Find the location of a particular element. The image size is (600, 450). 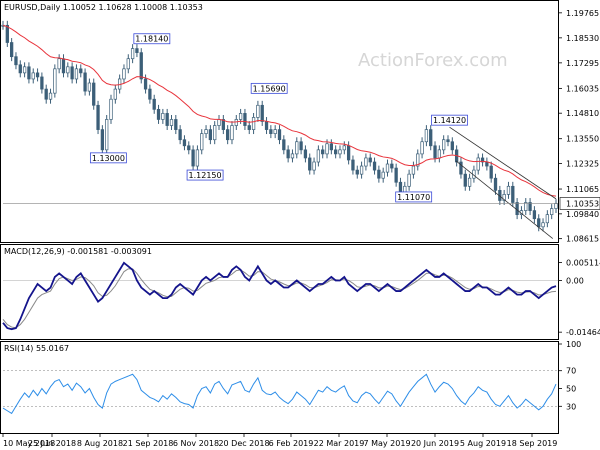

x-tick-label: 22 Mar 2019 is located at coordinates (339, 443).